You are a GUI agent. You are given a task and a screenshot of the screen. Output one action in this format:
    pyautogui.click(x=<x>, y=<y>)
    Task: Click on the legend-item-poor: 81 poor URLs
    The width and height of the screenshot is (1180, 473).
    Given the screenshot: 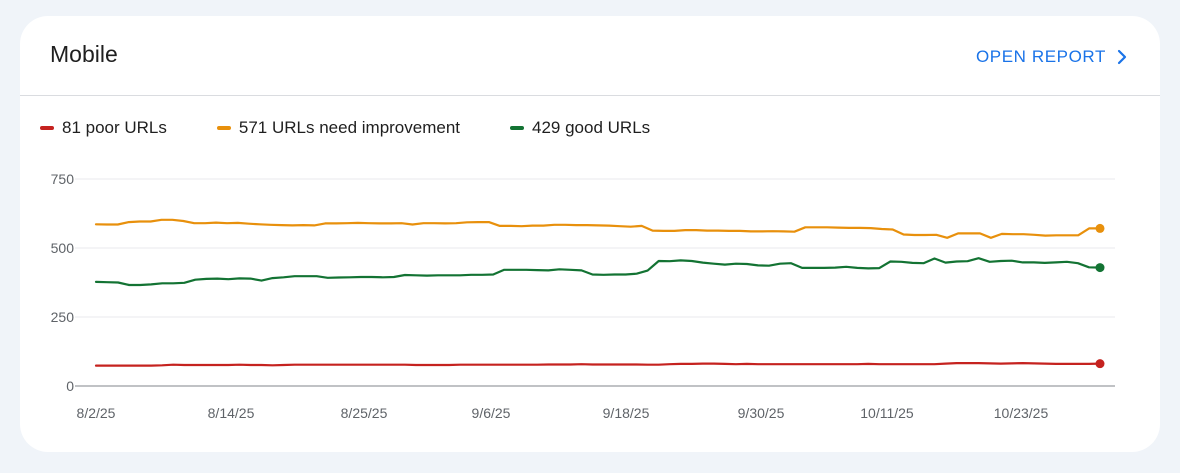 What is the action you would take?
    pyautogui.click(x=103, y=128)
    